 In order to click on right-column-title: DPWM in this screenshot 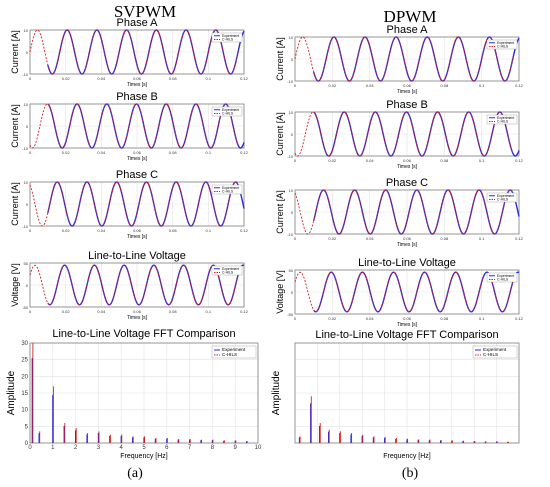, I will do `click(410, 16)`.